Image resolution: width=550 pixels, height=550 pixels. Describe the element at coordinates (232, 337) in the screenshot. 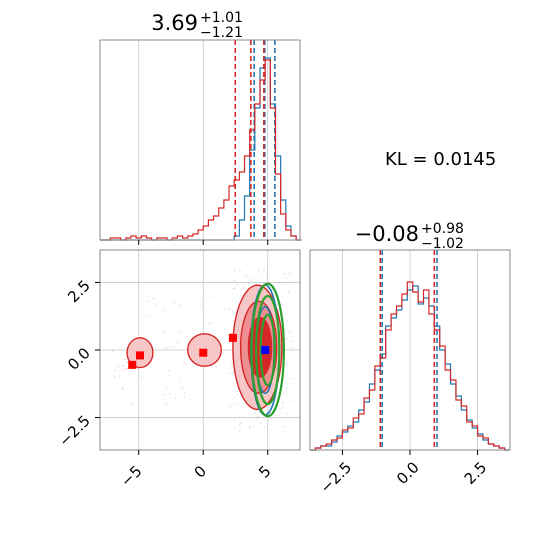

I see `red-square-marker` at that location.